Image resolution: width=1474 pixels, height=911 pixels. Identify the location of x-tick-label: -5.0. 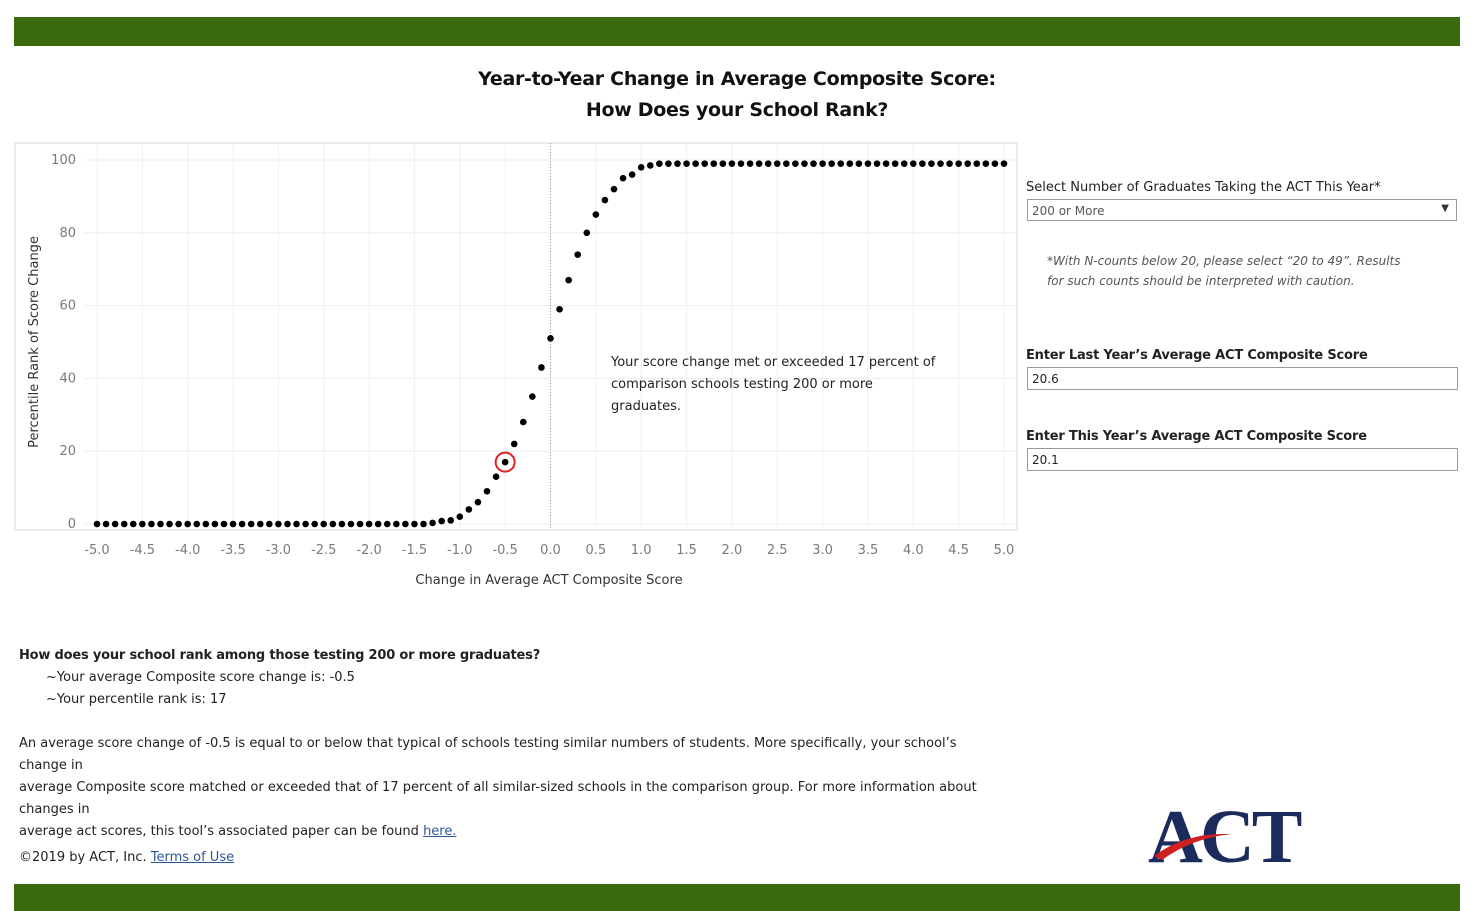
(96, 550).